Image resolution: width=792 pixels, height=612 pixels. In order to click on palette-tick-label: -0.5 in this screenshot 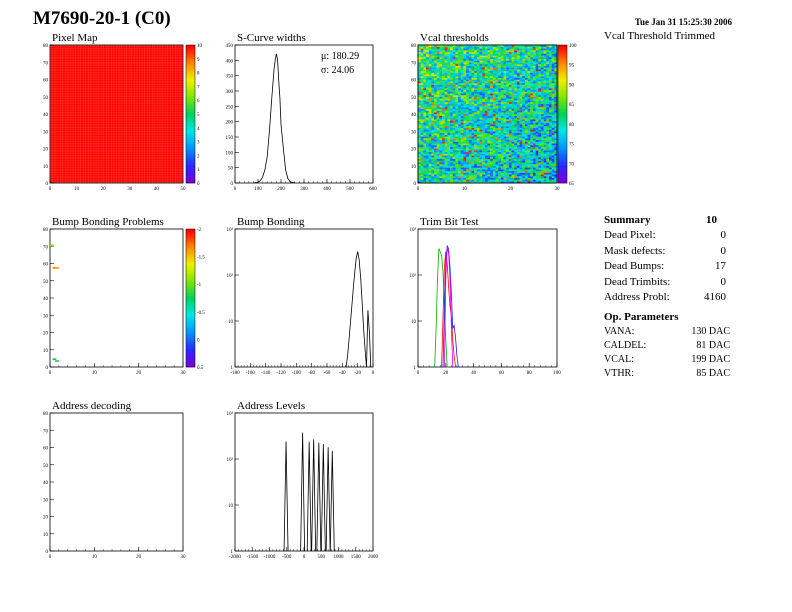, I will do `click(201, 313)`.